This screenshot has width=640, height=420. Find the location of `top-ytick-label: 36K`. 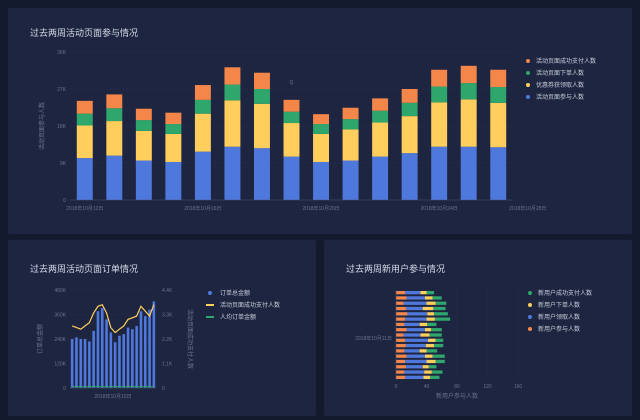

top-ytick-label: 36K is located at coordinates (62, 53).